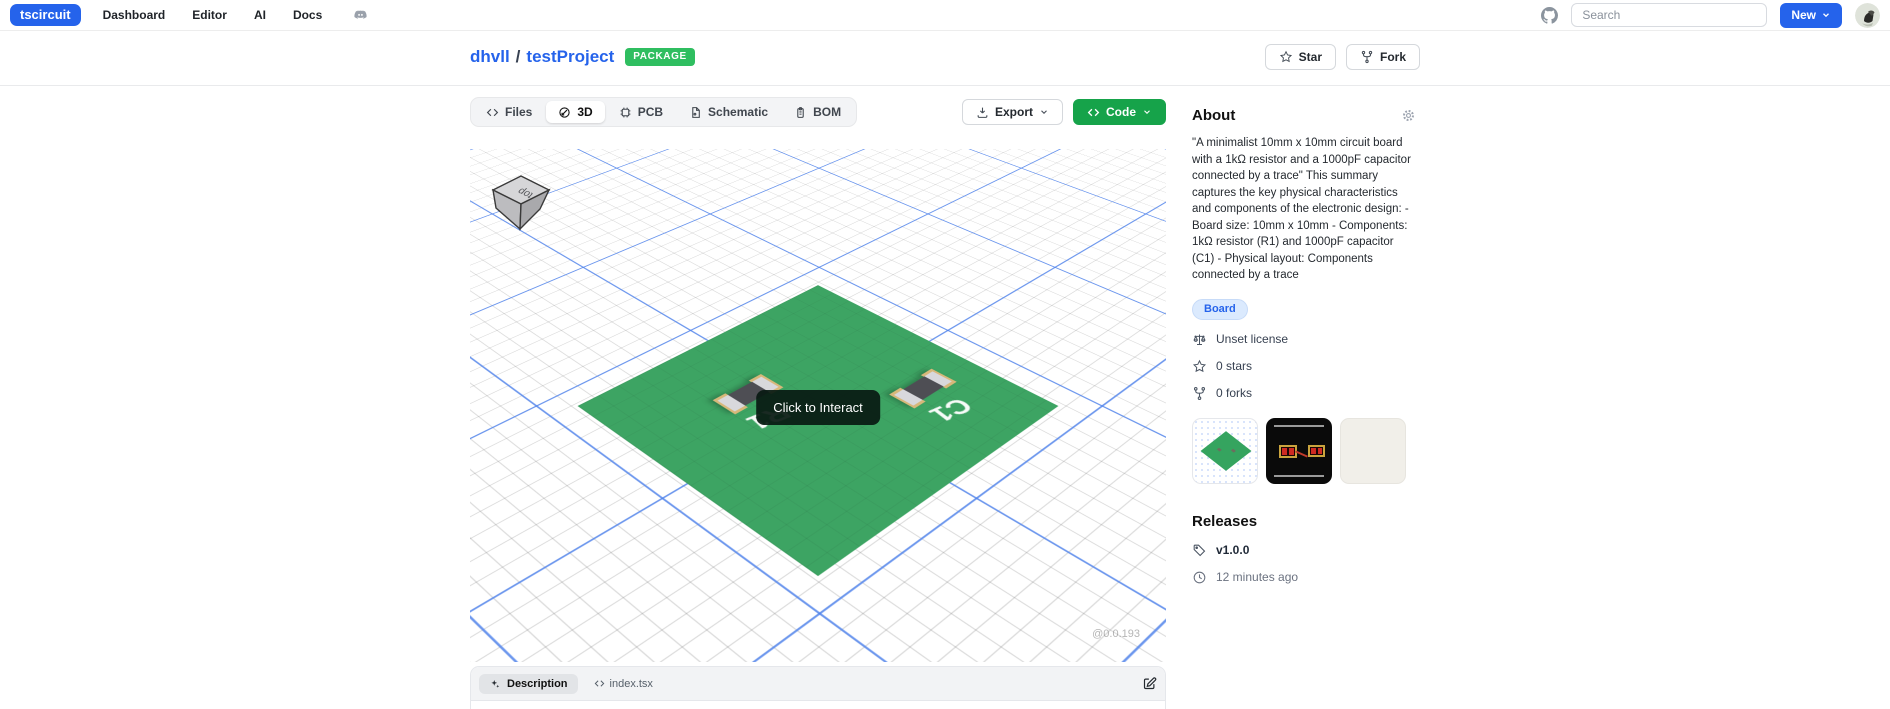 This screenshot has height=709, width=1890. Describe the element at coordinates (519, 112) in the screenshot. I see `tab-files-label: Files` at that location.